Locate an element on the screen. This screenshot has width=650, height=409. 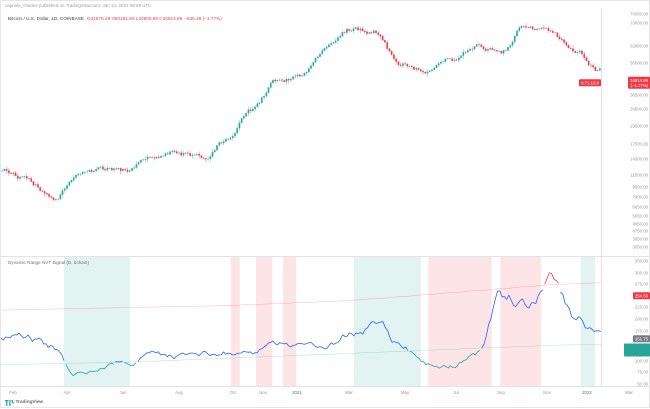
time-tick: Oct is located at coordinates (233, 393).